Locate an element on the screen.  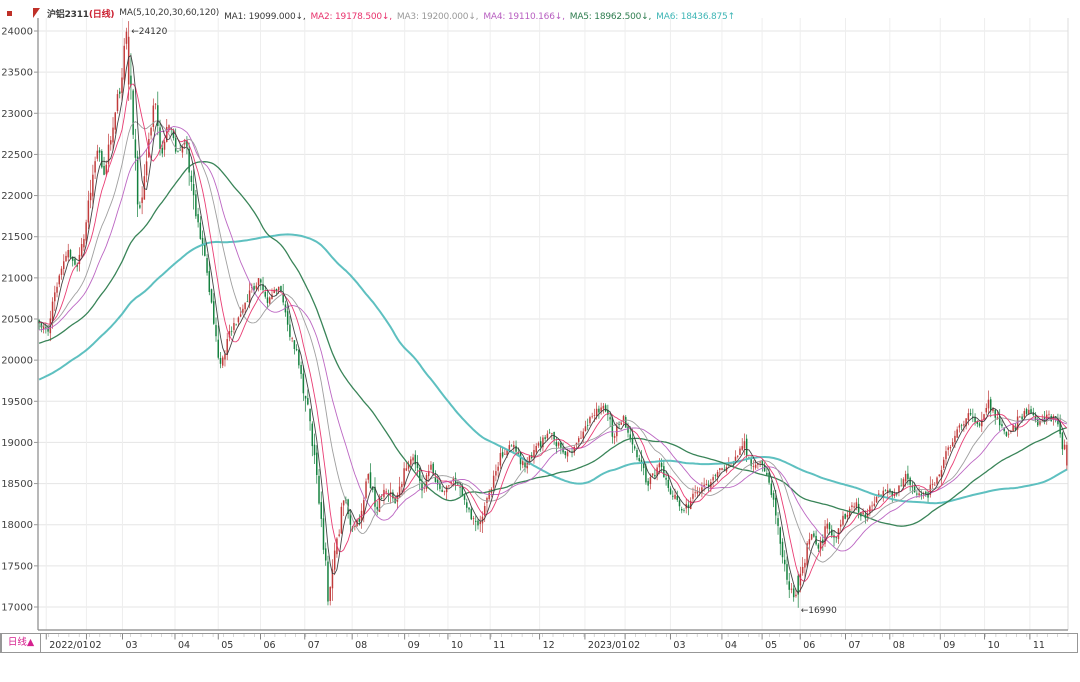
month-label: 06 is located at coordinates (809, 645).